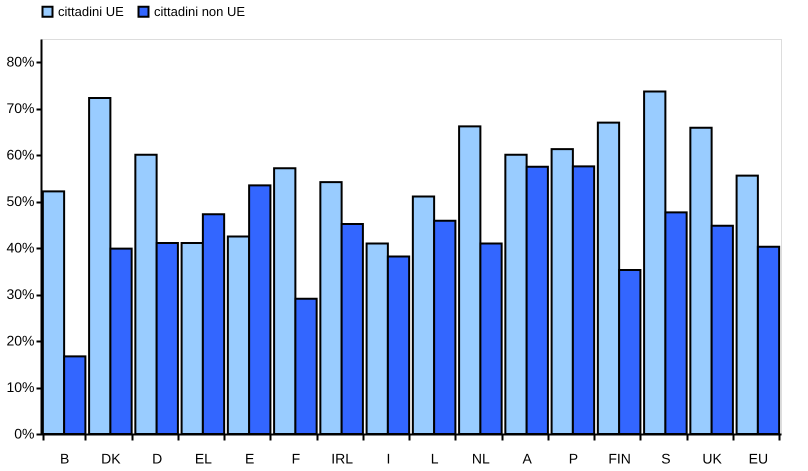  I want to click on y-tick-label: 70%, so click(20, 108).